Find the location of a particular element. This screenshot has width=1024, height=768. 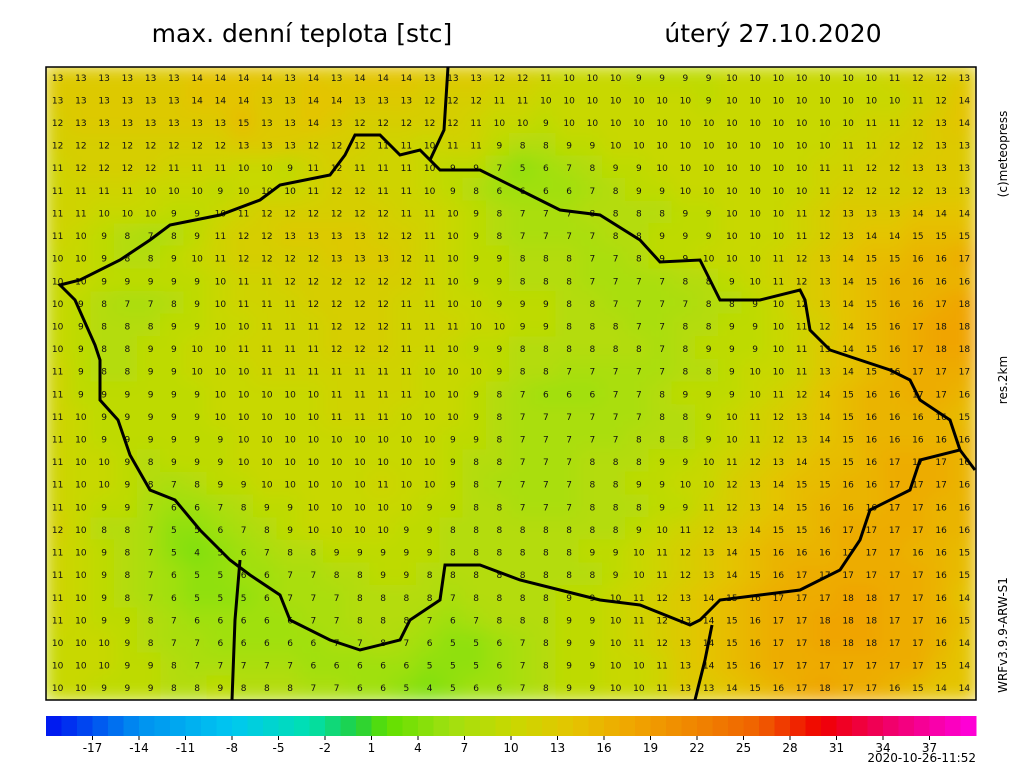

field-value: 17 is located at coordinates (917, 327).